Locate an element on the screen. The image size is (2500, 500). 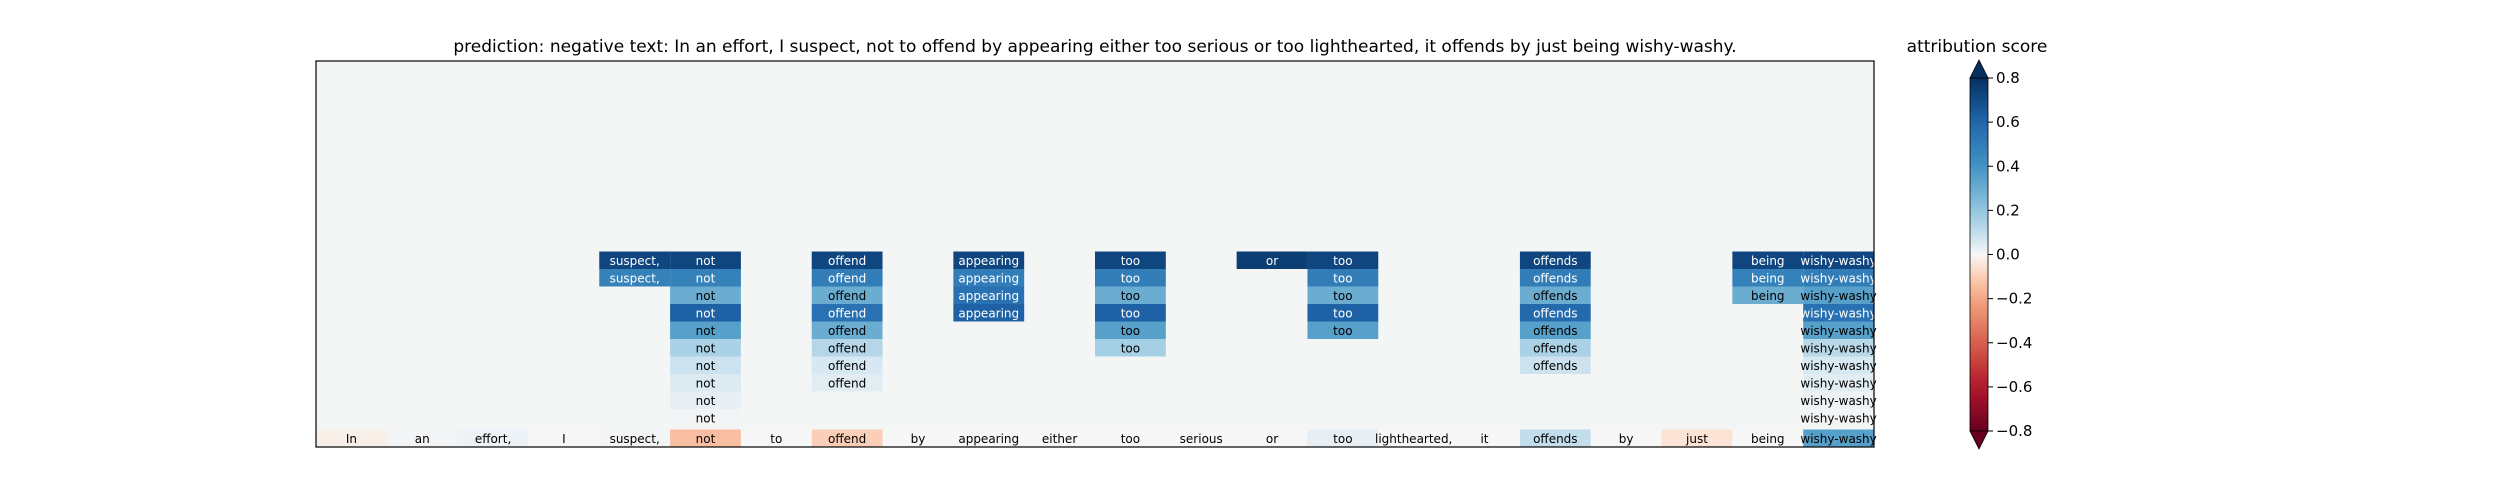
base-row-cell-label: just is located at coordinates (1696, 439).